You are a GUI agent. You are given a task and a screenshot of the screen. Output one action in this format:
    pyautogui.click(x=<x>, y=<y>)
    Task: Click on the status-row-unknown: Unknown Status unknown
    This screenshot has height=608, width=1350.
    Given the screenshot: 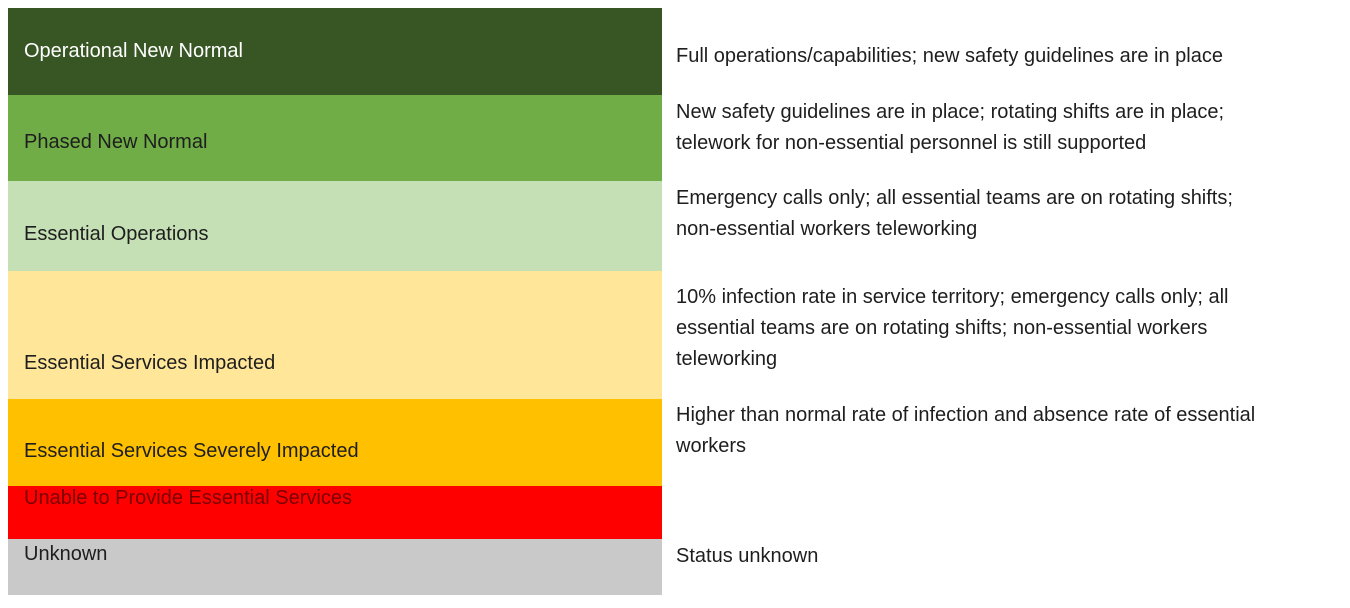 What is the action you would take?
    pyautogui.click(x=678, y=567)
    